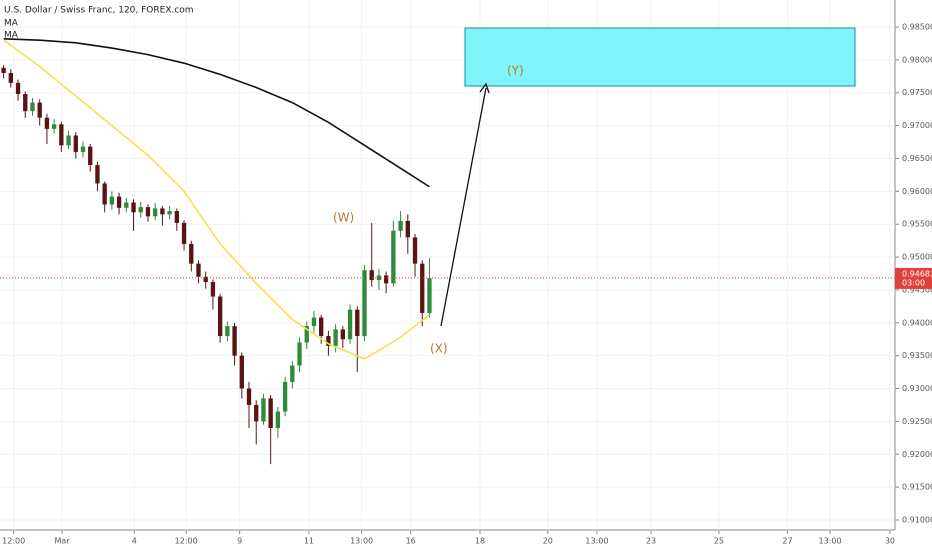 This screenshot has height=550, width=932. What do you see at coordinates (463, 207) in the screenshot?
I see `arrow` at bounding box center [463, 207].